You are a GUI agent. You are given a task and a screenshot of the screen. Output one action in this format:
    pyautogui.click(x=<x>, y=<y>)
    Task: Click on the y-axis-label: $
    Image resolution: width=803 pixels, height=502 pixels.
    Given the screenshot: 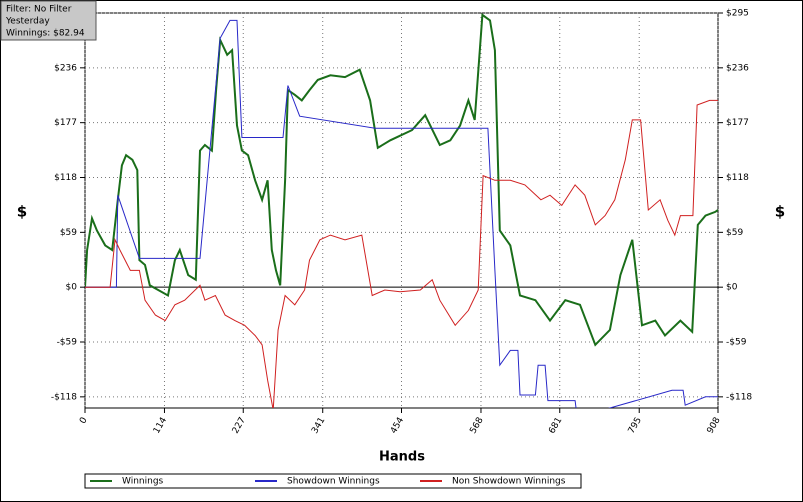 What is the action you would take?
    pyautogui.click(x=22, y=212)
    